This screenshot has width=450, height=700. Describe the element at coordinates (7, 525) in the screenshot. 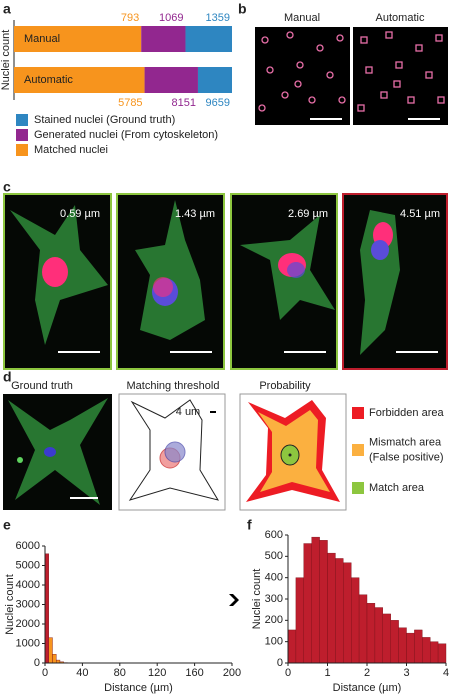

I see `panel-label: e` at that location.